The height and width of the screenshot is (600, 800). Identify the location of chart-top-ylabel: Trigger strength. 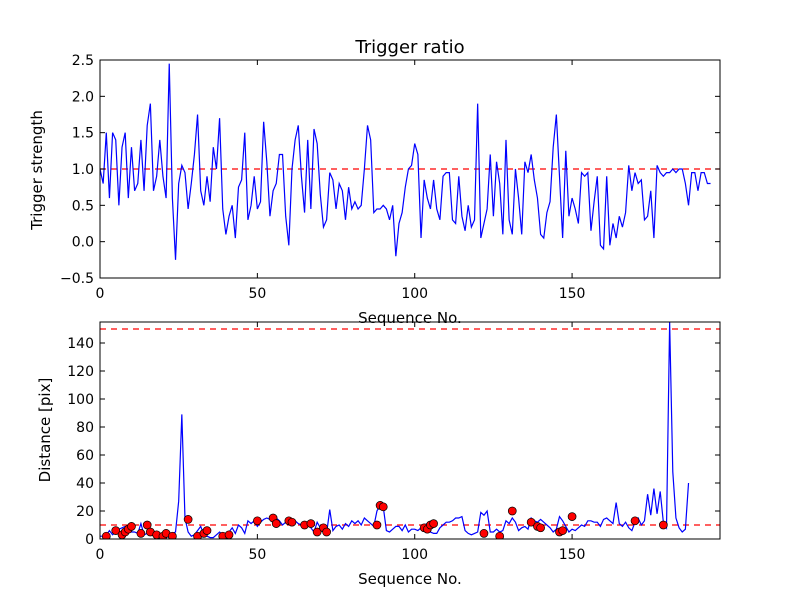
(37, 170).